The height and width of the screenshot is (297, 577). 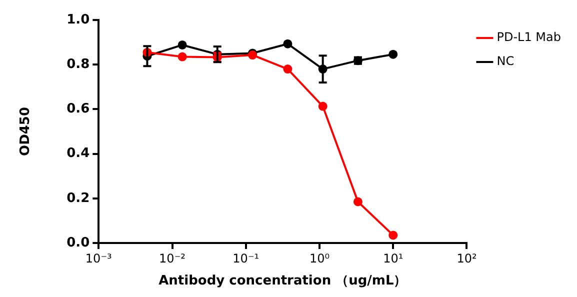 What do you see at coordinates (78, 198) in the screenshot?
I see `y-tick-label: 0.2` at bounding box center [78, 198].